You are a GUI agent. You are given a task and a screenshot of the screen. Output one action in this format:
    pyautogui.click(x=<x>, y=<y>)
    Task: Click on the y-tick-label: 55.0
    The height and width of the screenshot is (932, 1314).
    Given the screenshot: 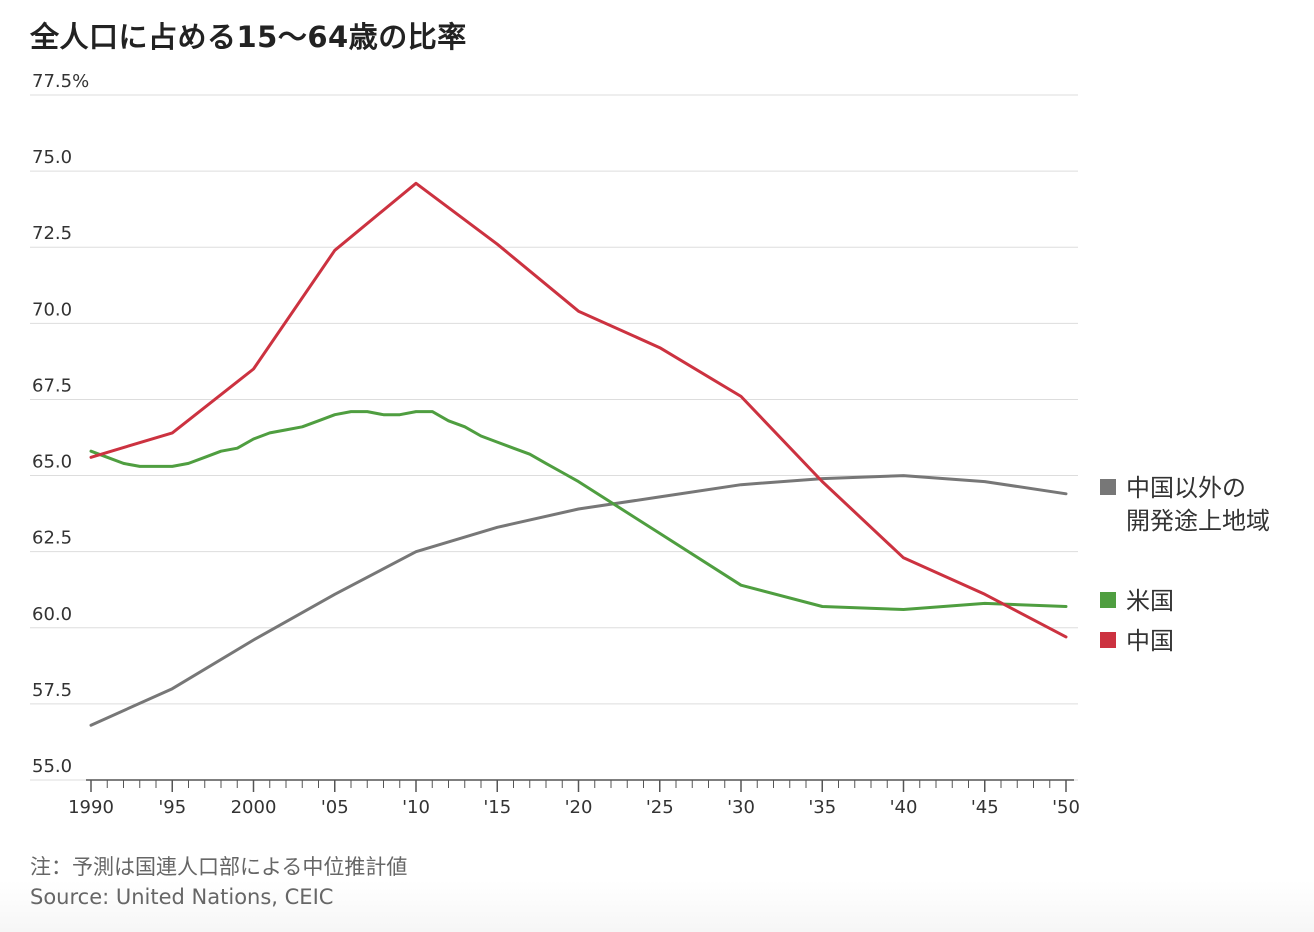 What is the action you would take?
    pyautogui.click(x=52, y=766)
    